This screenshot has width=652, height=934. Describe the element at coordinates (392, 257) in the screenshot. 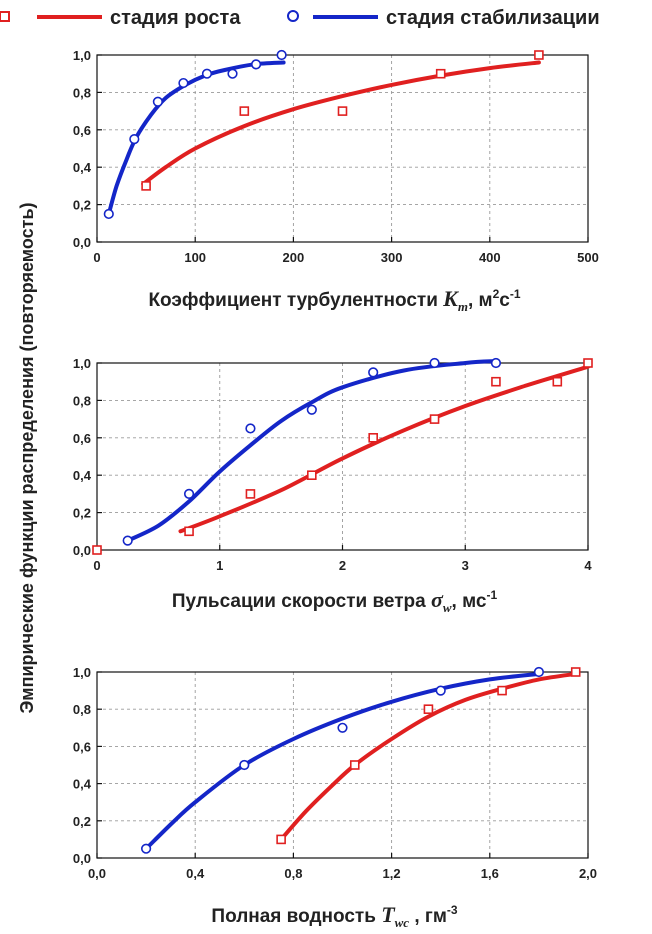

I see `x-tick-label: 300` at that location.